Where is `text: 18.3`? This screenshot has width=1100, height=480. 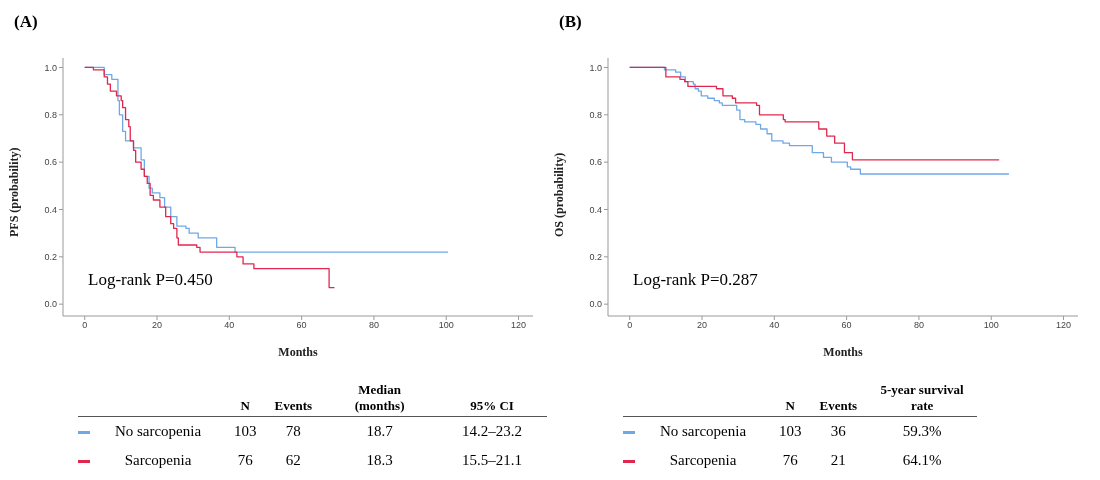
text: 18.3 is located at coordinates (379, 460).